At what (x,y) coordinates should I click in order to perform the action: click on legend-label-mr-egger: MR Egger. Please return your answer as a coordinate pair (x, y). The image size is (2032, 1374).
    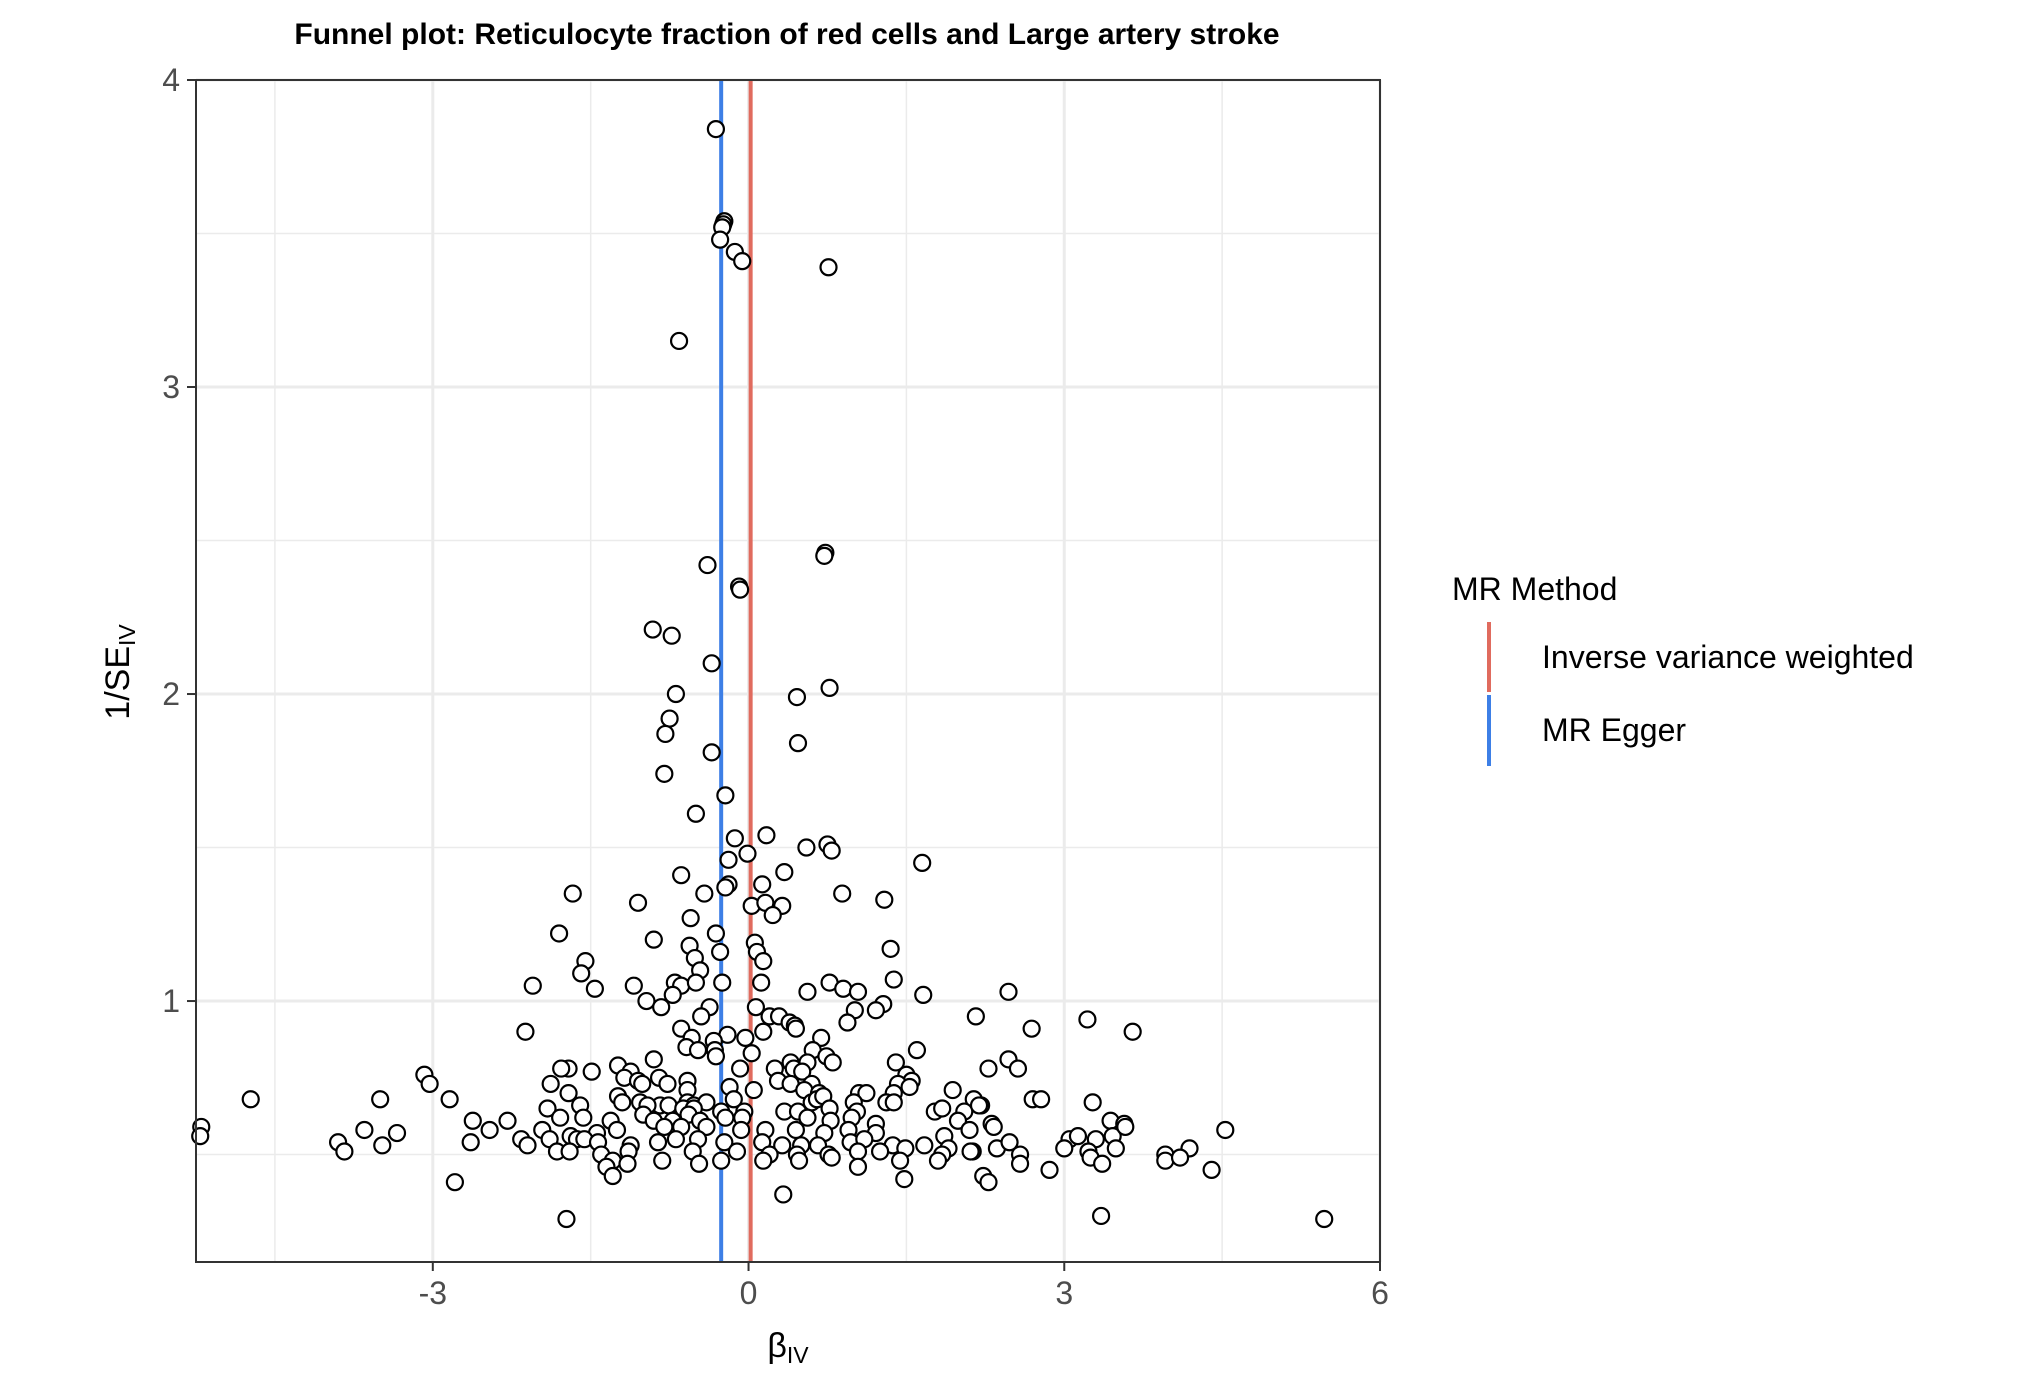
    Looking at the image, I should click on (1614, 730).